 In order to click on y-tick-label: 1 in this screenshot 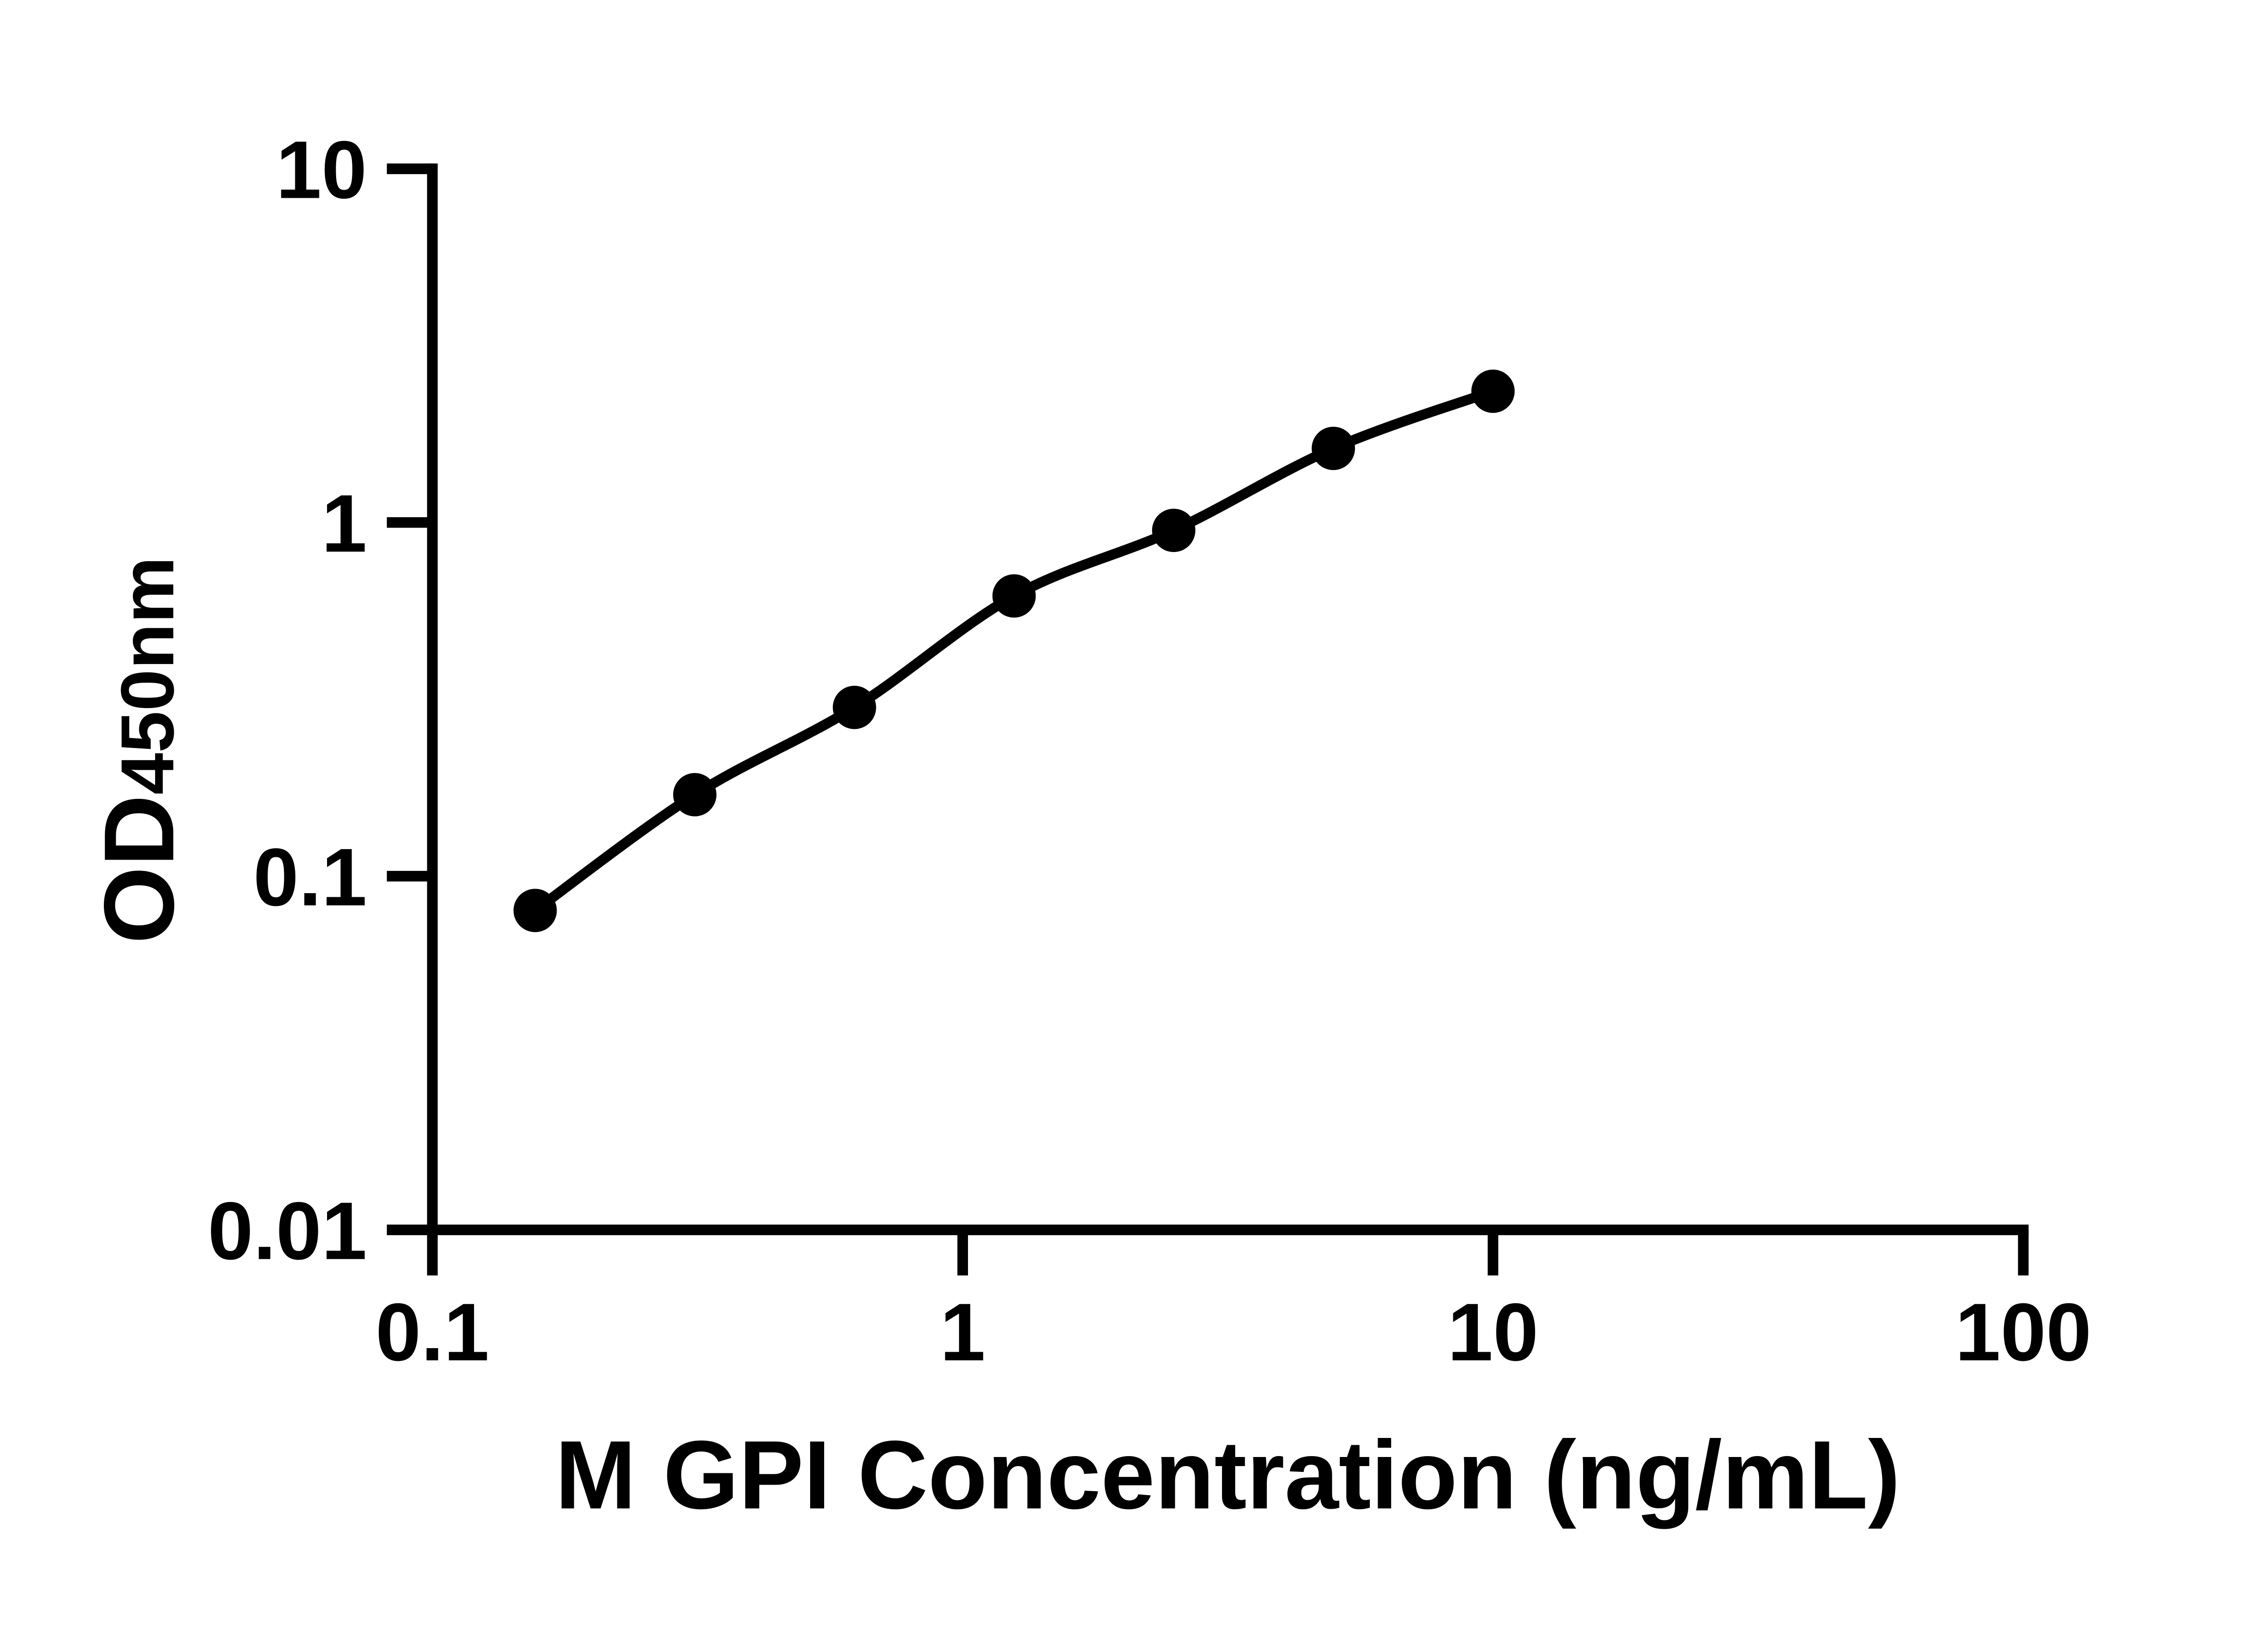, I will do `click(345, 523)`.